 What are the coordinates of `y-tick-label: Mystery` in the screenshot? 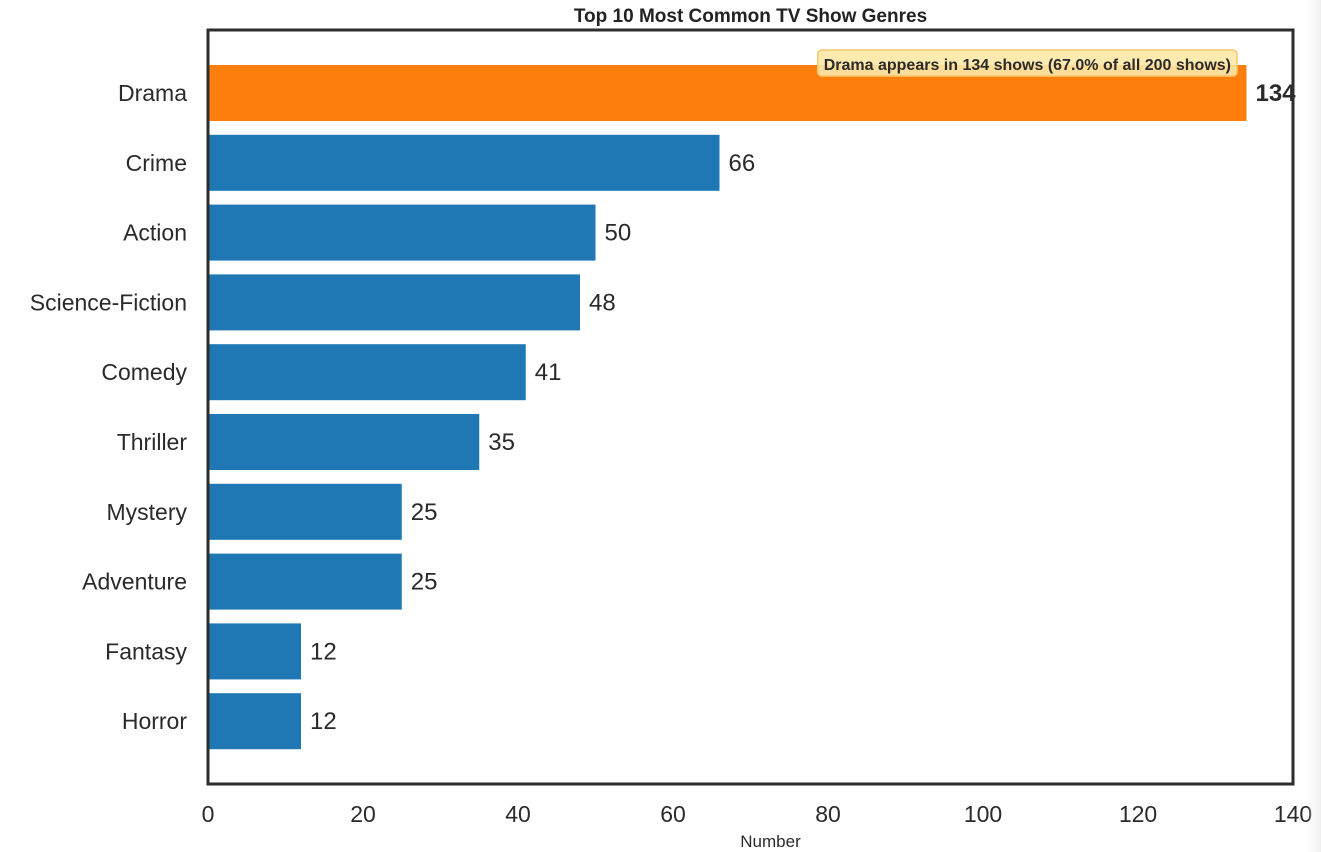 It's located at (147, 512).